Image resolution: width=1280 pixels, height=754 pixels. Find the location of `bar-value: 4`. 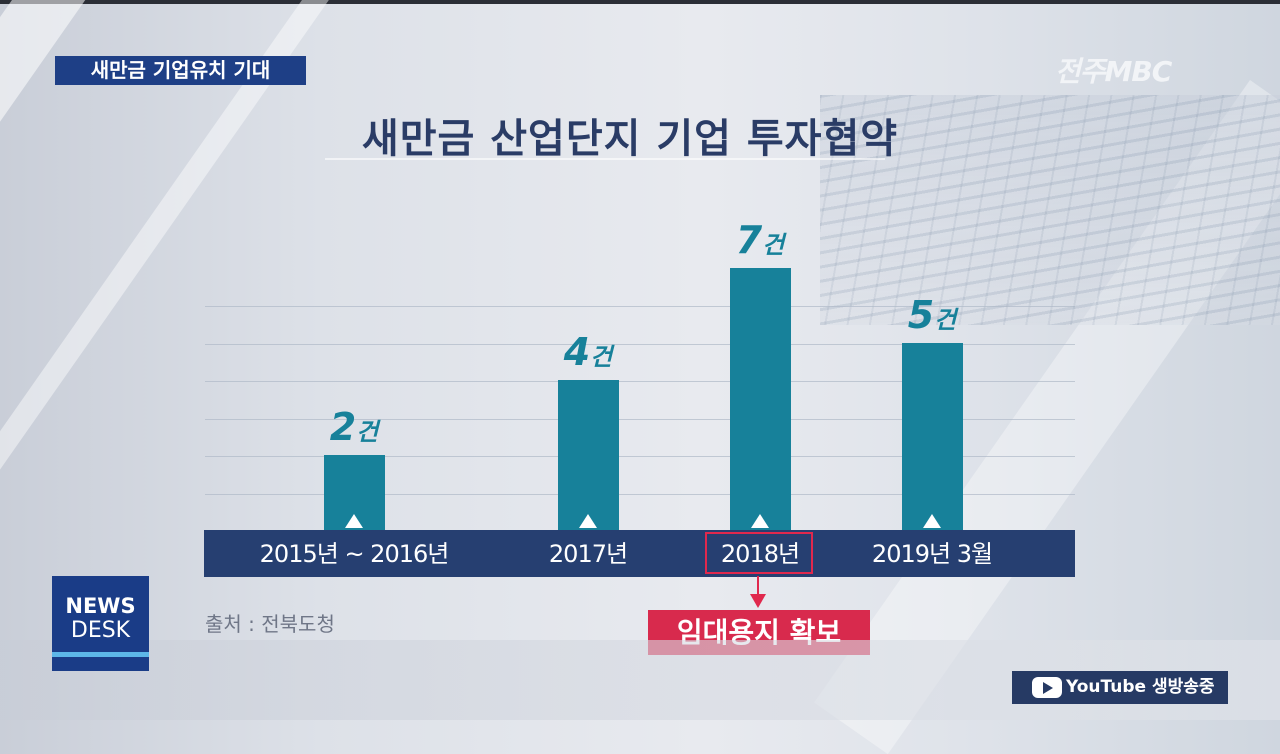

bar-value: 4 is located at coordinates (577, 352).